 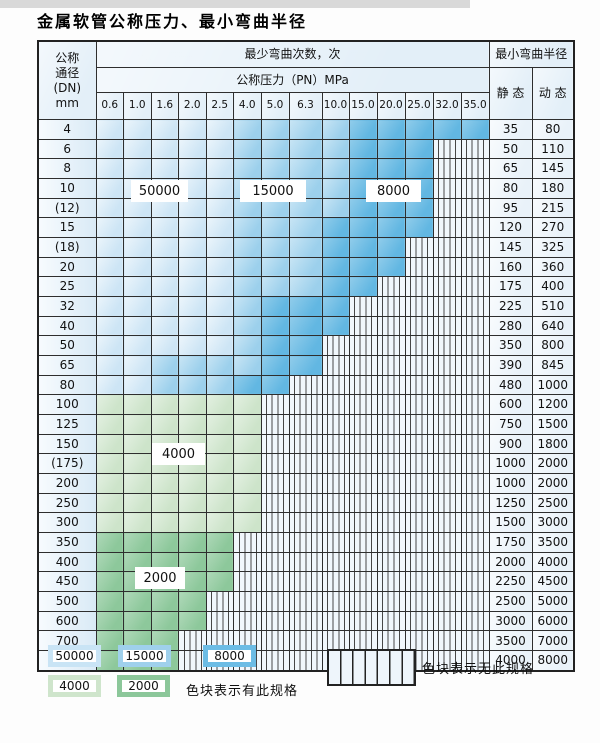 I want to click on table-row: 100 600 1200, so click(x=306, y=405).